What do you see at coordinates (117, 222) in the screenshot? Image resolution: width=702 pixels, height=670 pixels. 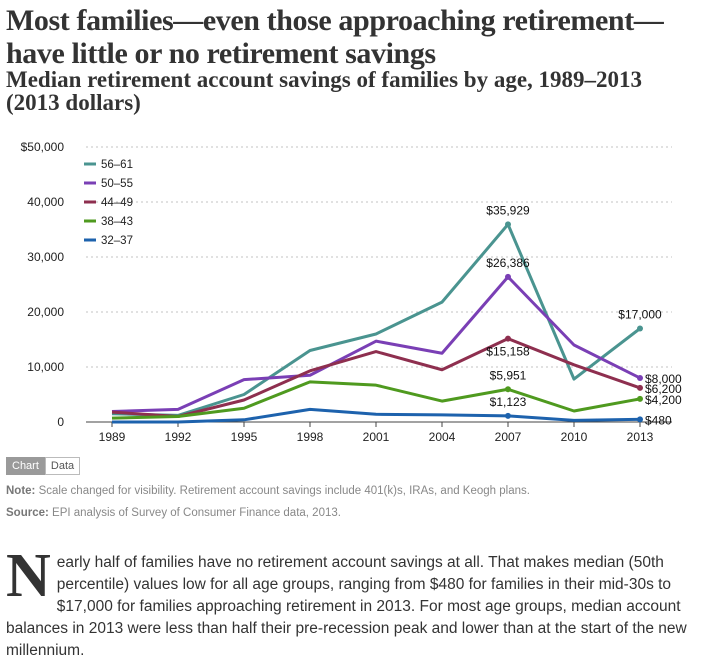 I see `legend-label: 38–43` at bounding box center [117, 222].